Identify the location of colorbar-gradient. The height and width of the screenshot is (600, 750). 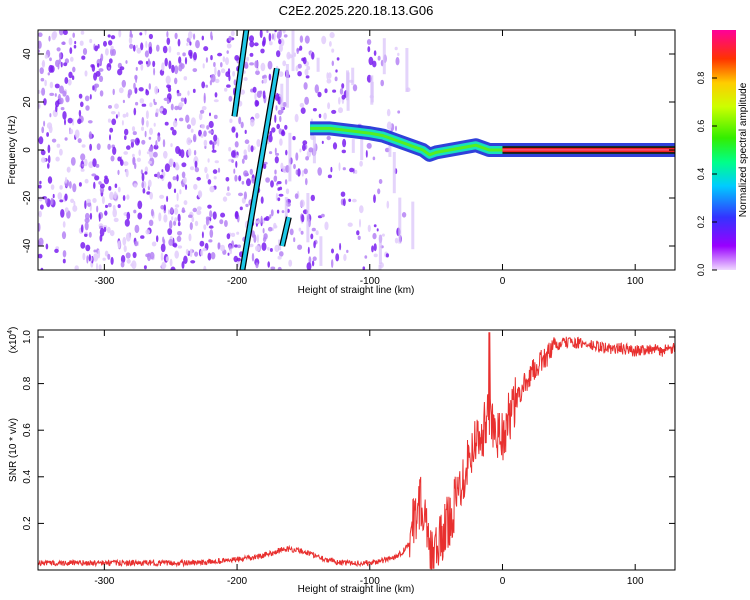
(724, 150).